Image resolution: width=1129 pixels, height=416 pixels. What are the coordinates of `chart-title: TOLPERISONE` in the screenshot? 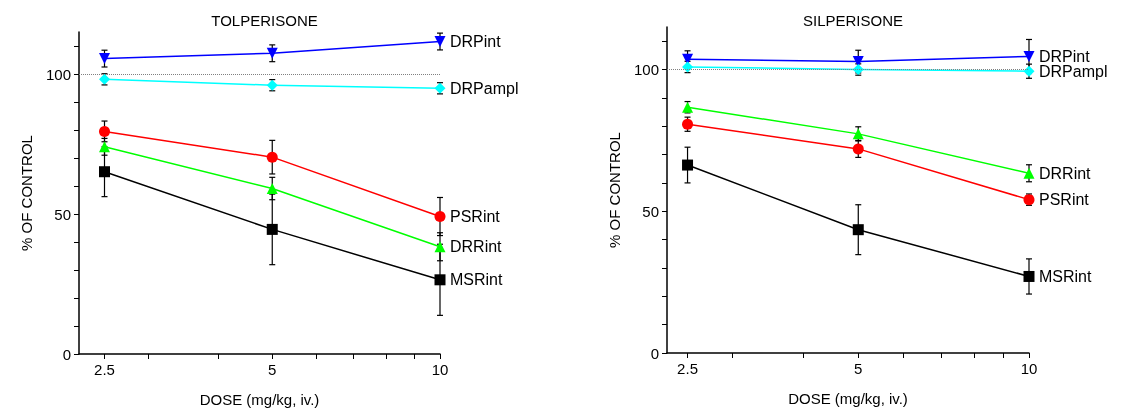 It's located at (264, 20).